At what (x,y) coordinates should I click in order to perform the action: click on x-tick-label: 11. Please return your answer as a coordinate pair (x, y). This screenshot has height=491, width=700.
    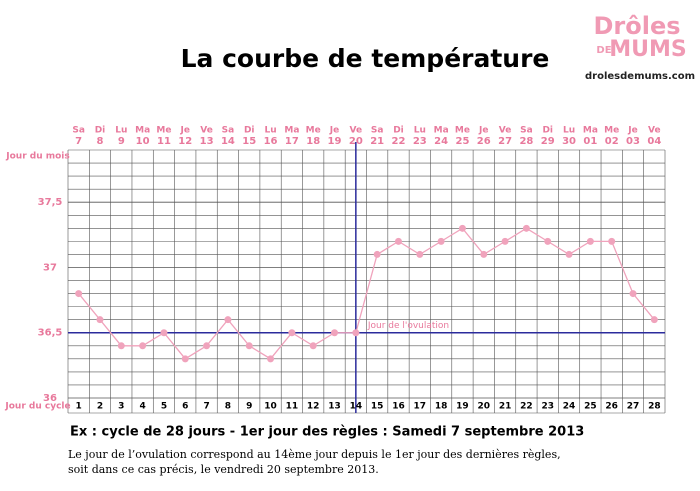
    Looking at the image, I should click on (292, 407).